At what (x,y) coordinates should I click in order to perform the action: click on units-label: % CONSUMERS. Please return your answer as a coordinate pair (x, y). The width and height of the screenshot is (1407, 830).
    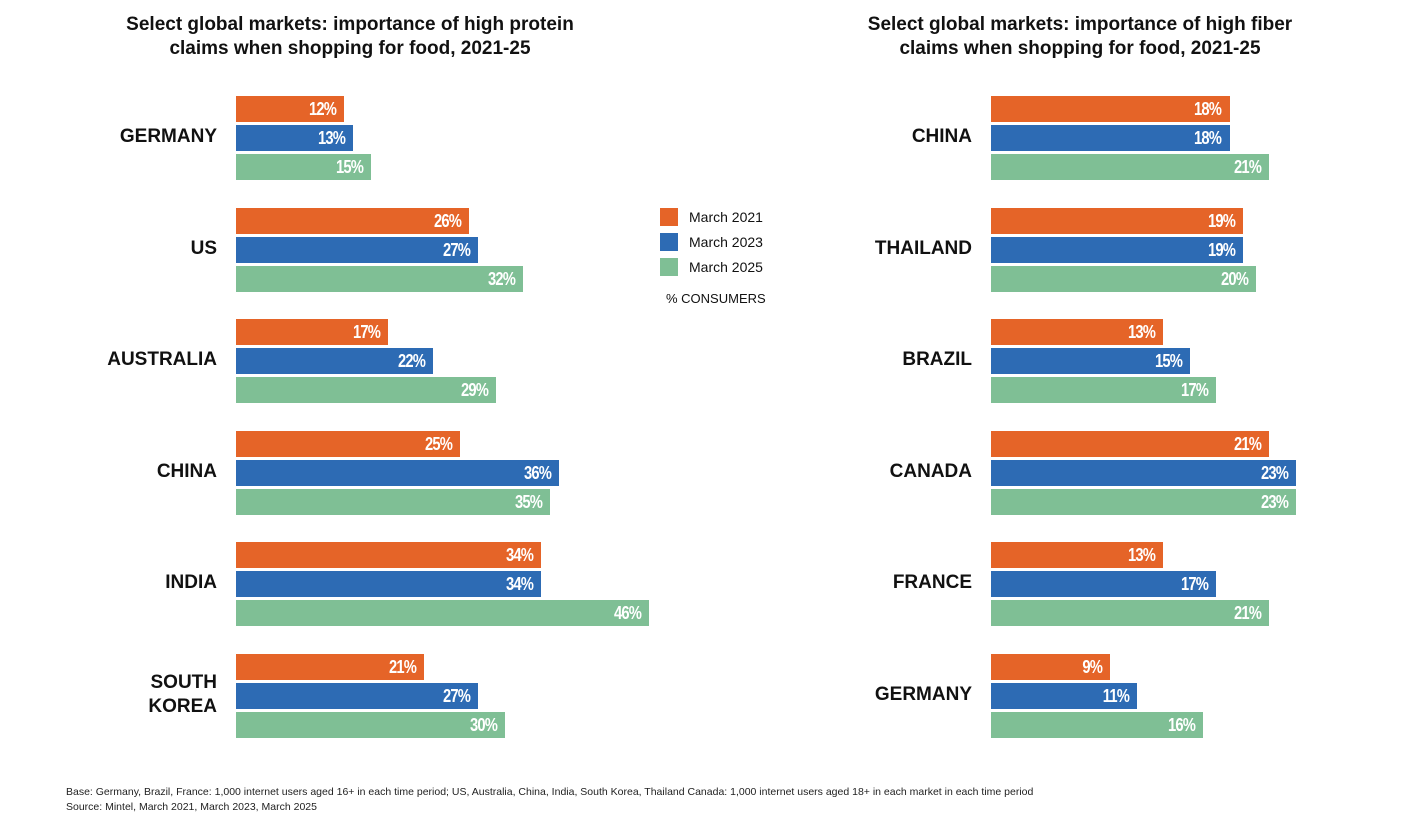
    Looking at the image, I should click on (716, 298).